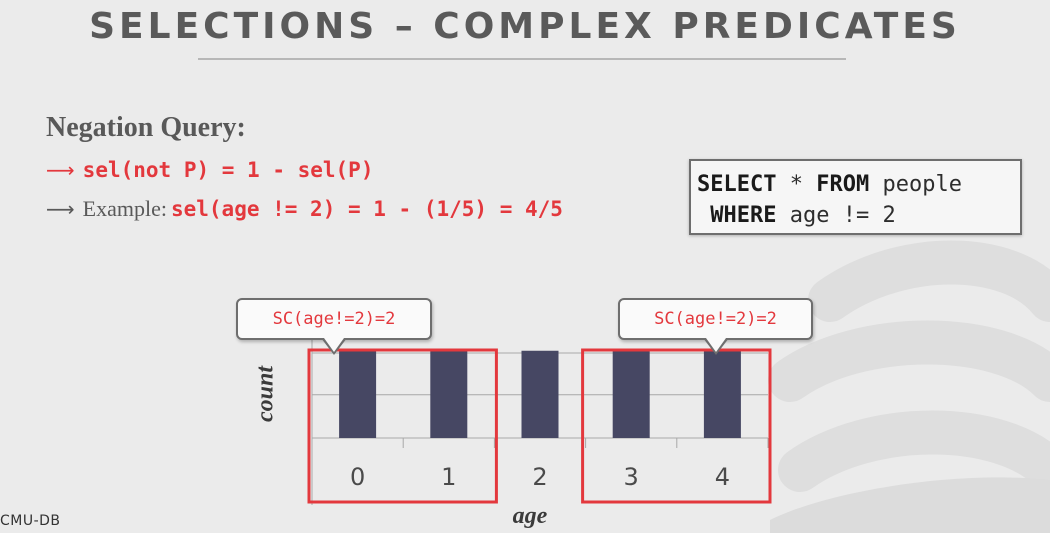 This screenshot has width=1050, height=533. I want to click on sql-line-1: SELECT * FROM people, so click(829, 184).